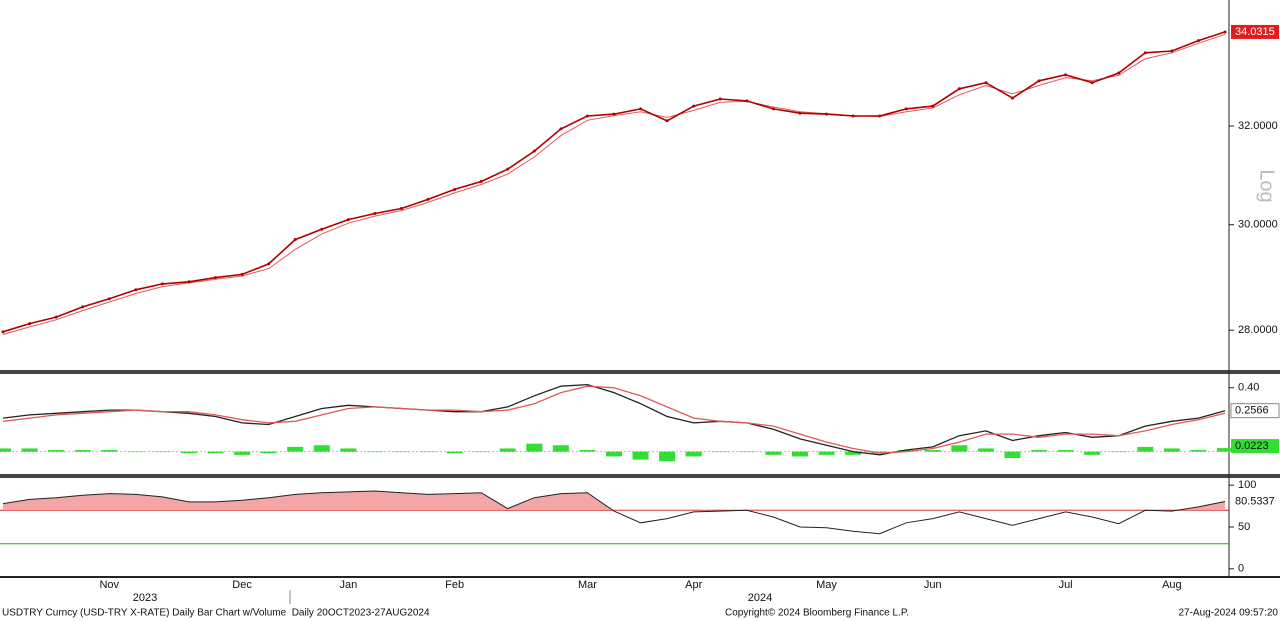 The image size is (1280, 621). Describe the element at coordinates (1267, 185) in the screenshot. I see `scale-label: Log` at that location.